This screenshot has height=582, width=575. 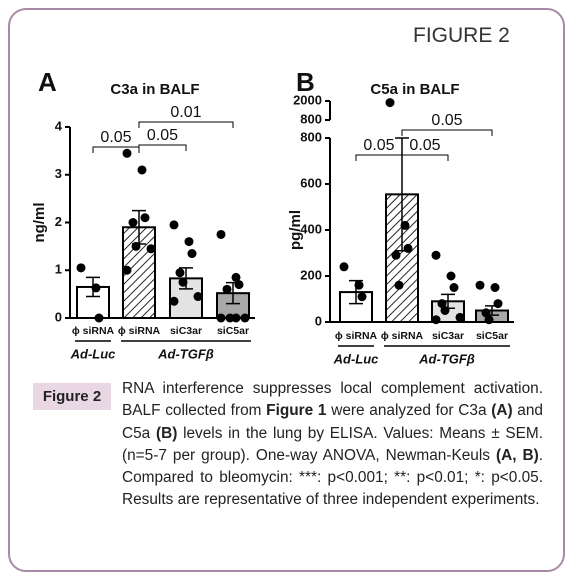 What do you see at coordinates (72, 396) in the screenshot?
I see `caption-label: Figure 2` at bounding box center [72, 396].